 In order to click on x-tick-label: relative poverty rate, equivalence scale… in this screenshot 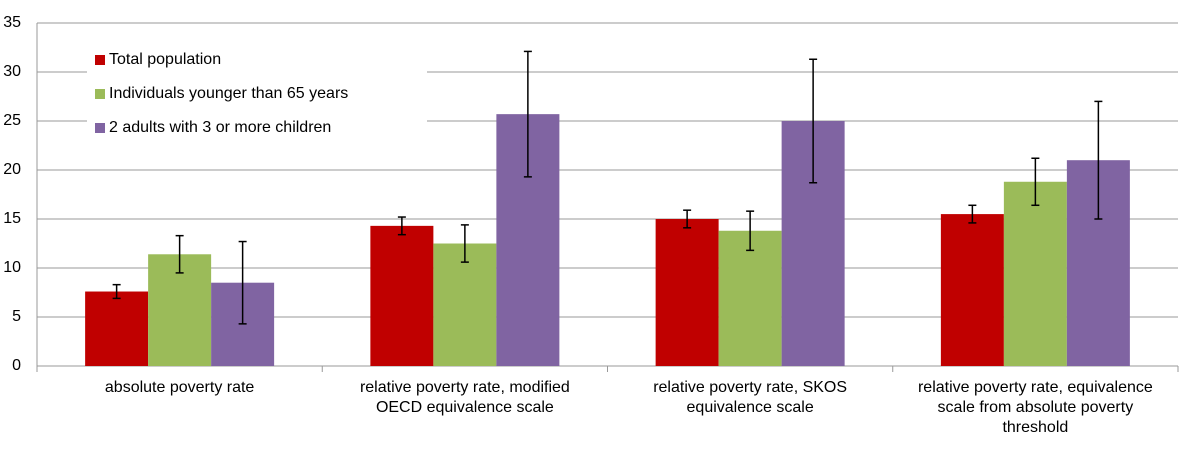, I will do `click(1035, 407)`.